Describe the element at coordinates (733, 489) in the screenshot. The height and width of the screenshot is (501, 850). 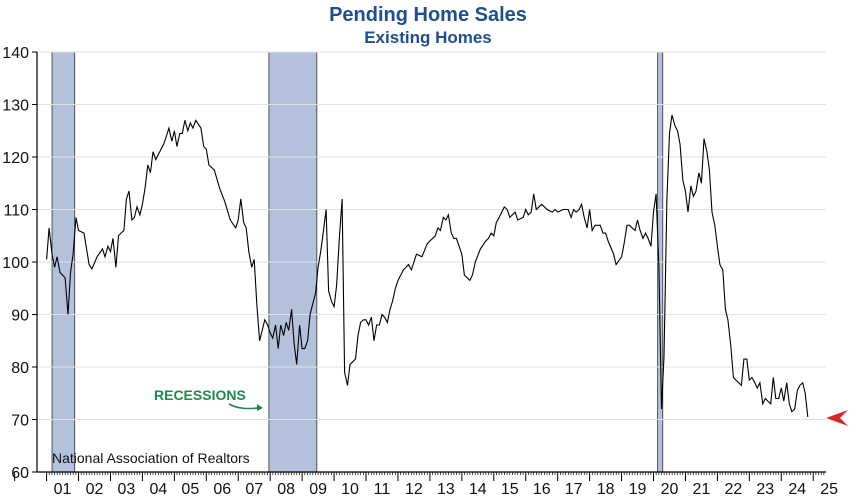
I see `x-tick-label-22: 22` at that location.